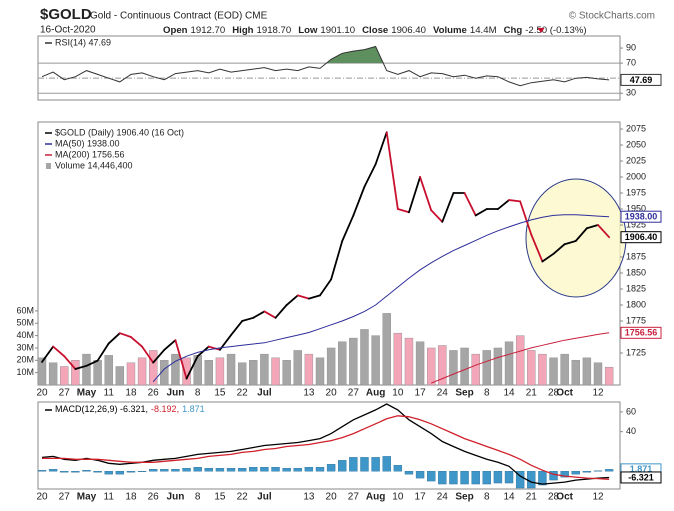 This screenshot has width=674, height=511. Describe the element at coordinates (636, 352) in the screenshot. I see `y-tick-label: 1725` at that location.